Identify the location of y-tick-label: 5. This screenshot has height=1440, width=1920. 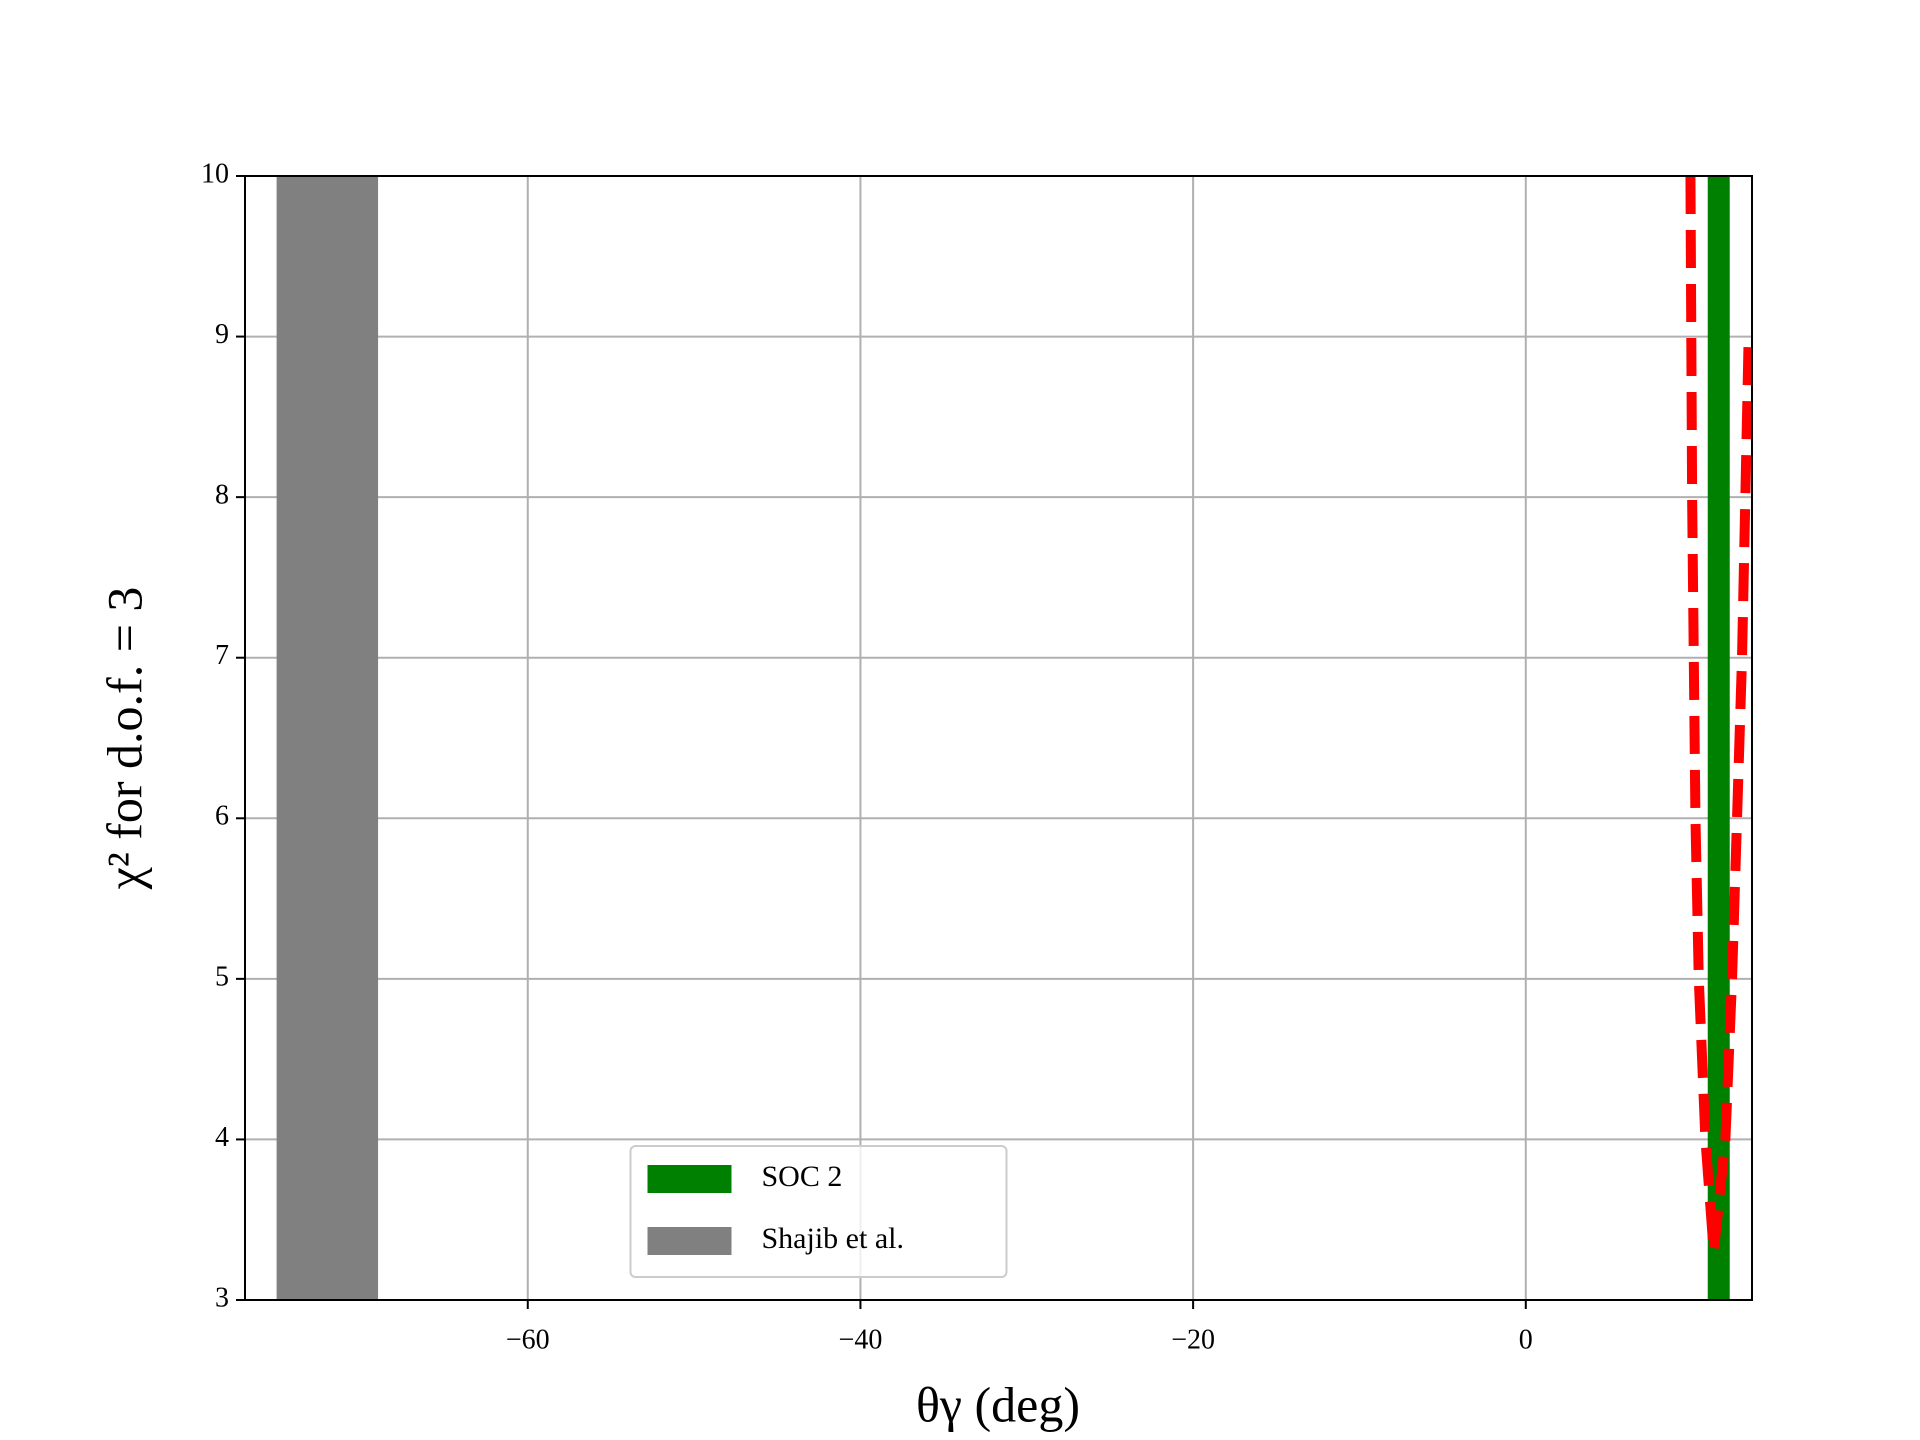
(222, 976).